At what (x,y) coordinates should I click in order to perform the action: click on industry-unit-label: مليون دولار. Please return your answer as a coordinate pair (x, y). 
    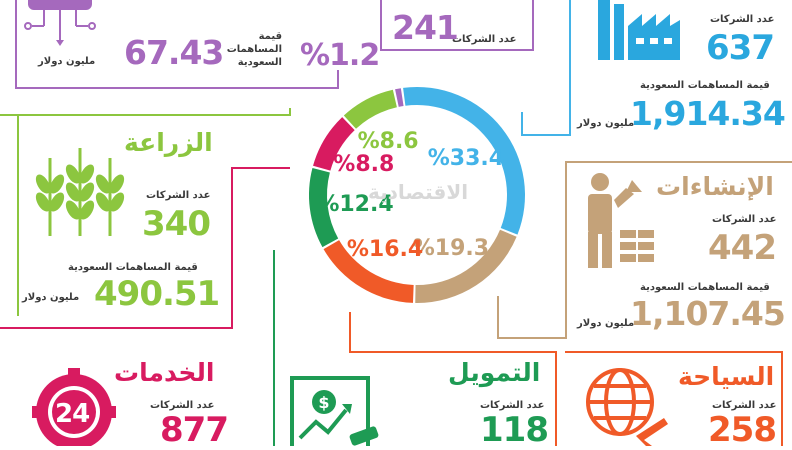
    Looking at the image, I should click on (606, 123).